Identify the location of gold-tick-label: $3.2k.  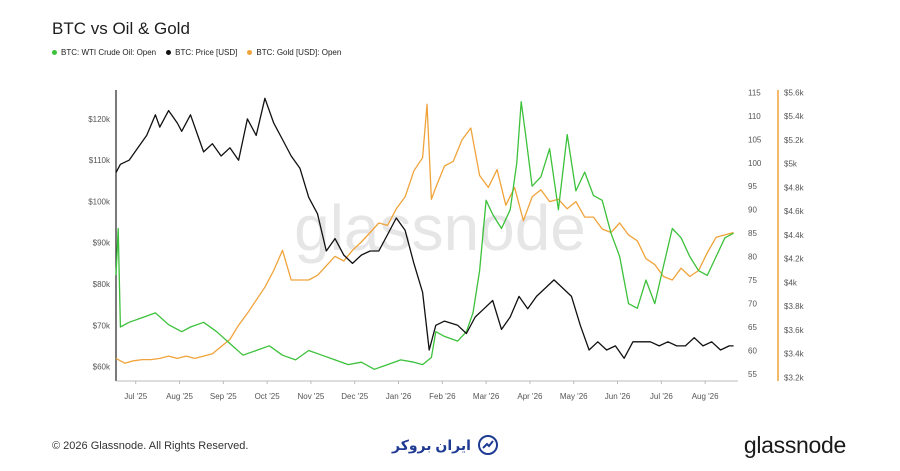
(794, 377).